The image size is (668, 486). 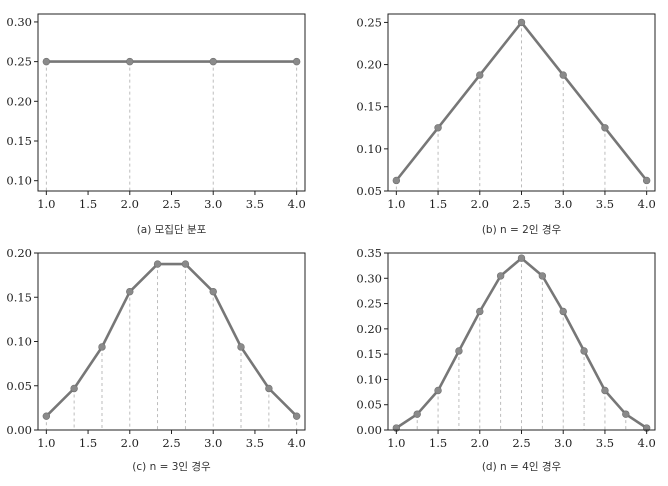 What do you see at coordinates (522, 229) in the screenshot?
I see `panel-caption: (b) n = 2인 경우` at bounding box center [522, 229].